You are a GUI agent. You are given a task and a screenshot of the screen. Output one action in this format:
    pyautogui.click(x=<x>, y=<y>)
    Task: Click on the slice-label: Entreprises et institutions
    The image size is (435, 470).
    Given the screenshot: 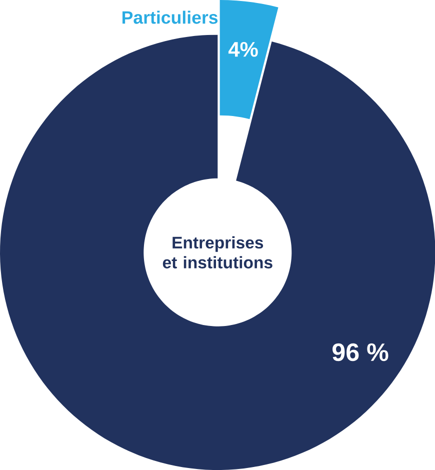 What is the action you would take?
    pyautogui.click(x=217, y=252)
    